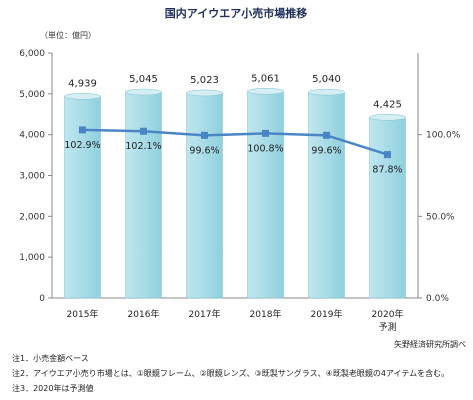  What do you see at coordinates (235, 91) in the screenshot?
I see `bar-value-labels: 4,939 5,045 5,023 5,061 5,040 4,425` at bounding box center [235, 91].